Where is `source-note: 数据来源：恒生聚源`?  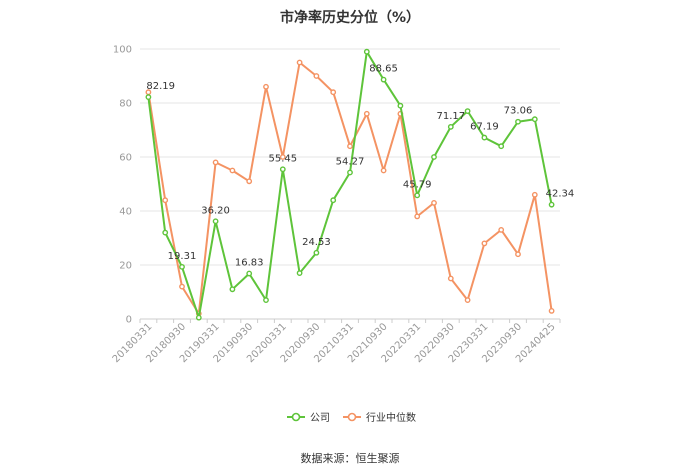
source-note: 数据来源：恒生聚源 is located at coordinates (350, 458).